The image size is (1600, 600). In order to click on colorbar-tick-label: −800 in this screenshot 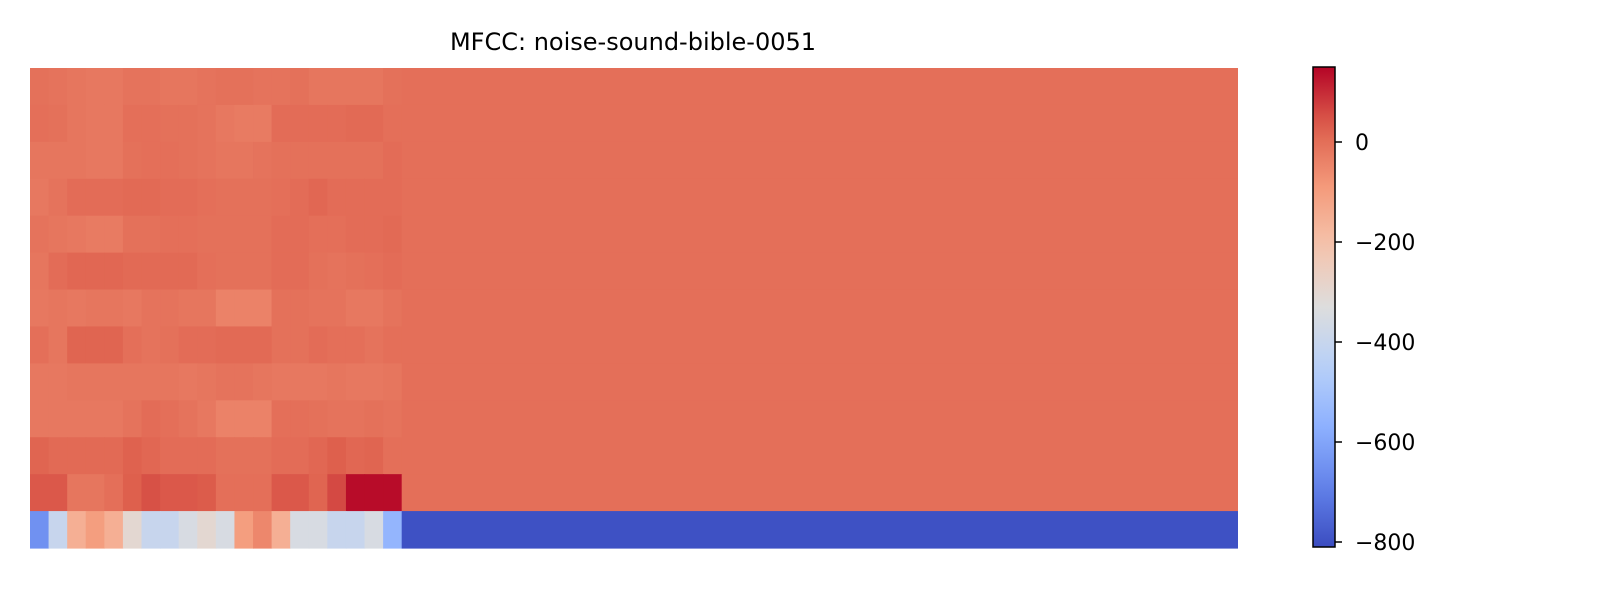, I will do `click(1385, 543)`.